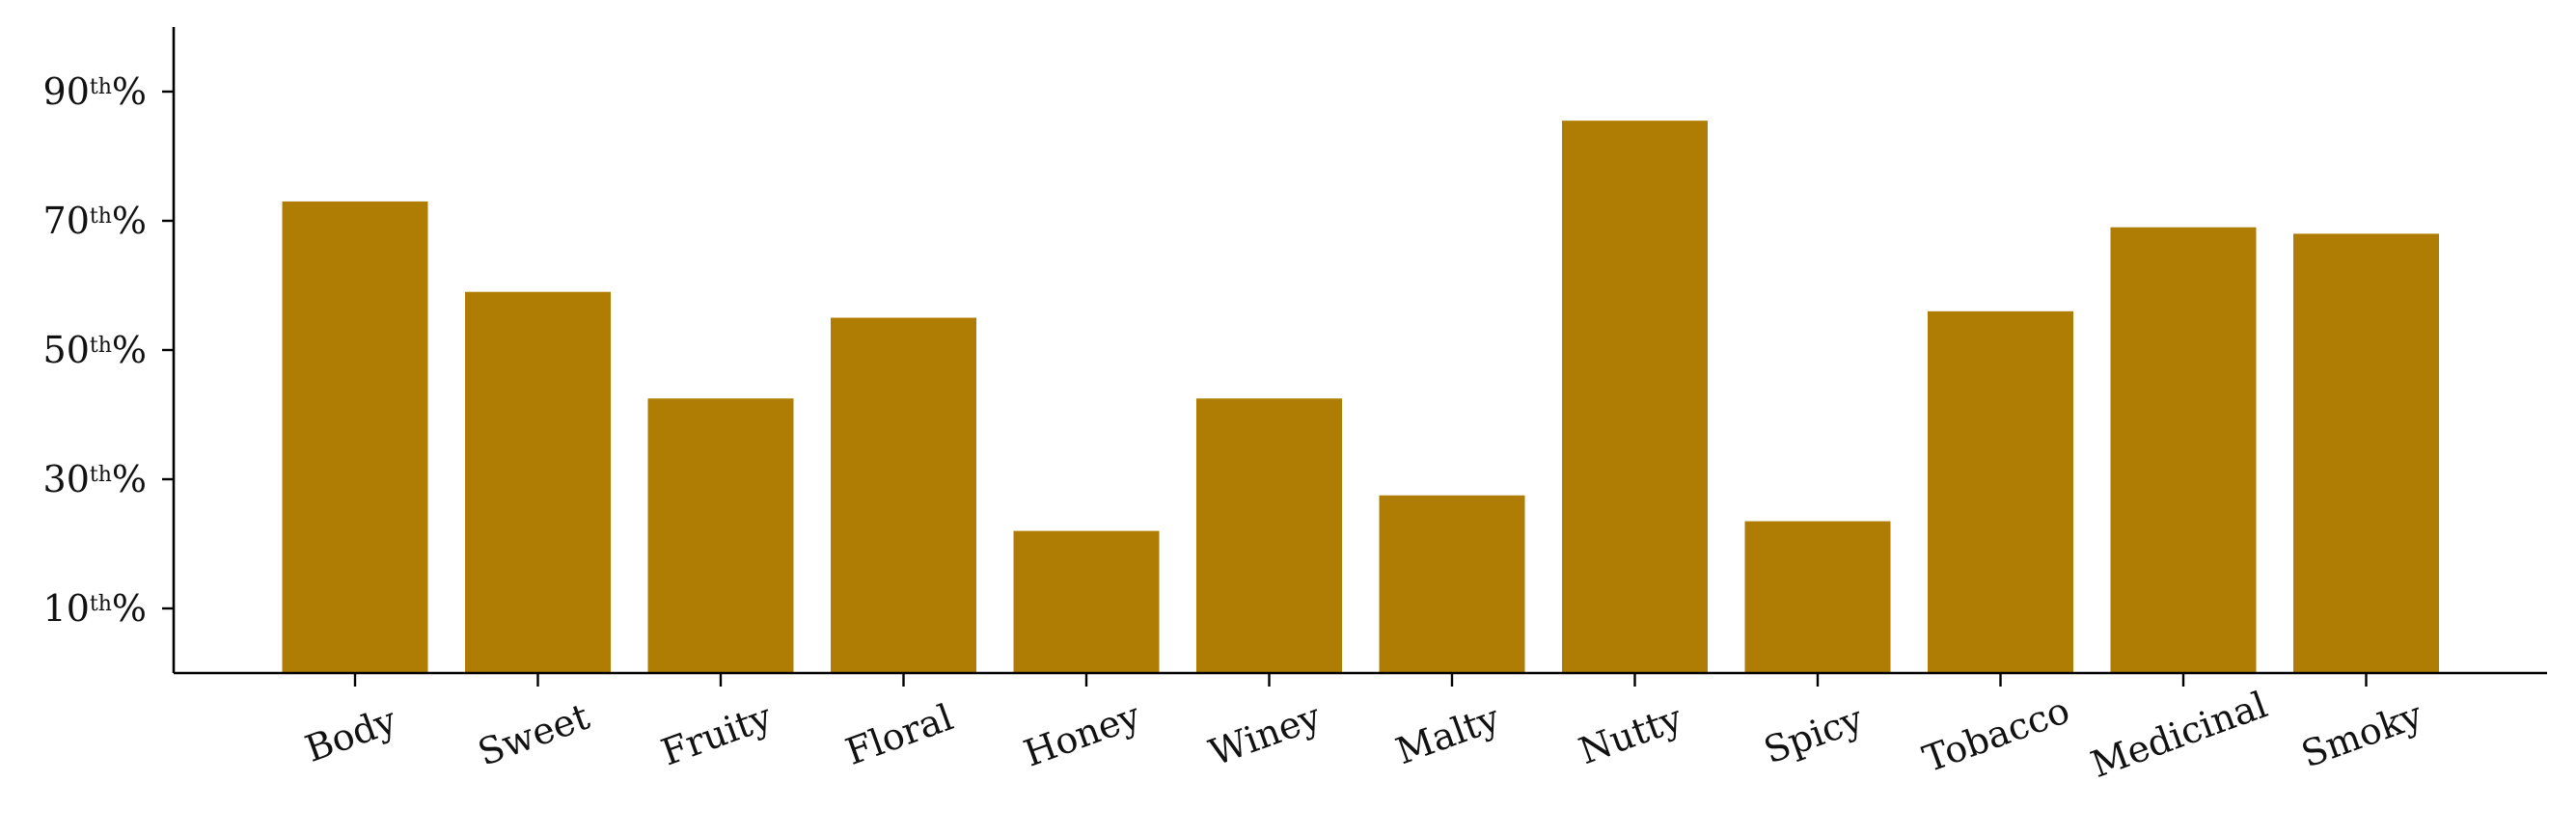  I want to click on x-tick-label-smoky: Smoky, so click(2362, 734).